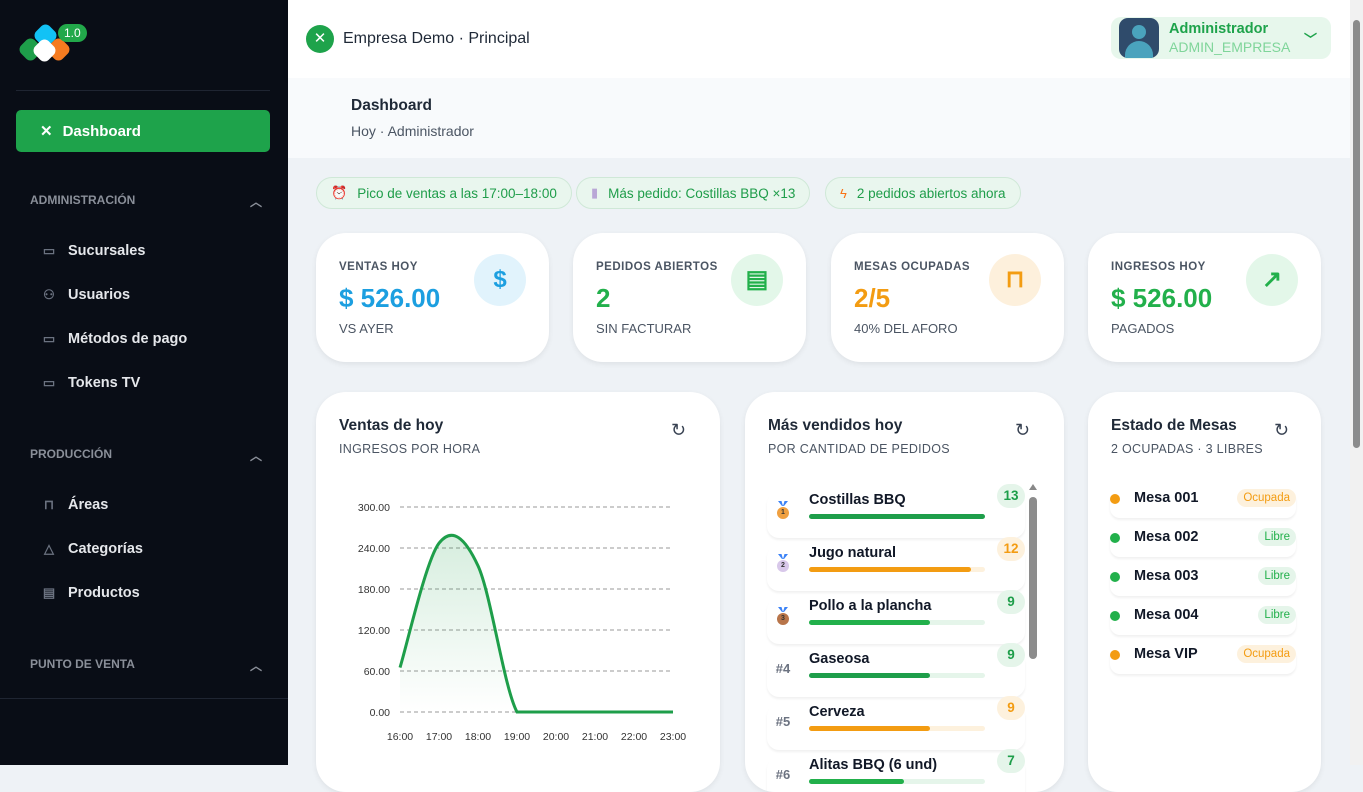 Image resolution: width=1363 pixels, height=792 pixels. What do you see at coordinates (1204, 297) in the screenshot?
I see `kpi-card: INGRESOS HOY $ 526.00 PAGADOS ↗` at bounding box center [1204, 297].